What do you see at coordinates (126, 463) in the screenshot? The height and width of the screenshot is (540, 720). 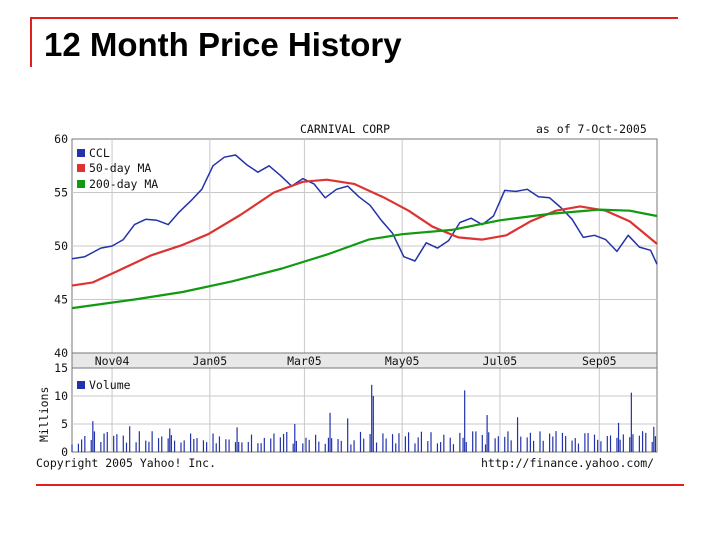 I see `chart-footer-left: Copyright 2005 Yahoo! Inc.` at bounding box center [126, 463].